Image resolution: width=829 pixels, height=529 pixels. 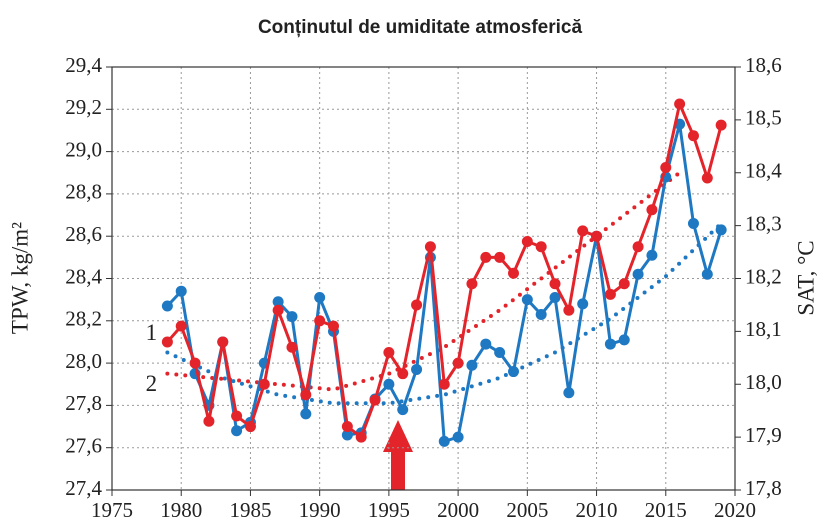 What do you see at coordinates (763, 118) in the screenshot?
I see `y2-tick-label: 18,5` at bounding box center [763, 118].